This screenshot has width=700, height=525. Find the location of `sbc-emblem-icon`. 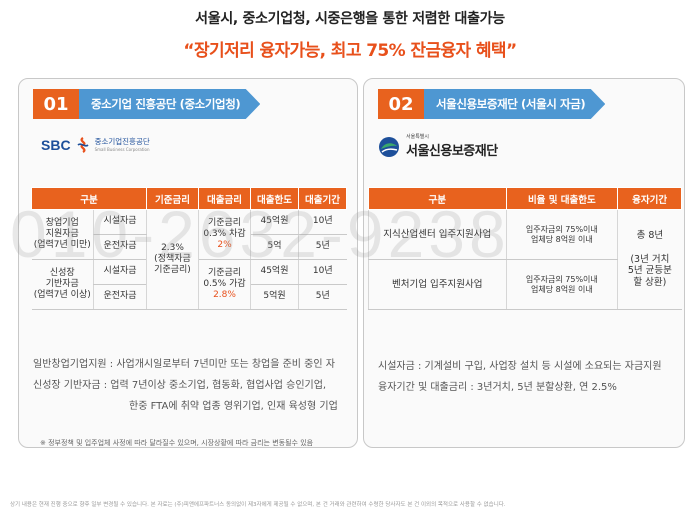

sbc-emblem-icon is located at coordinates (82, 145).